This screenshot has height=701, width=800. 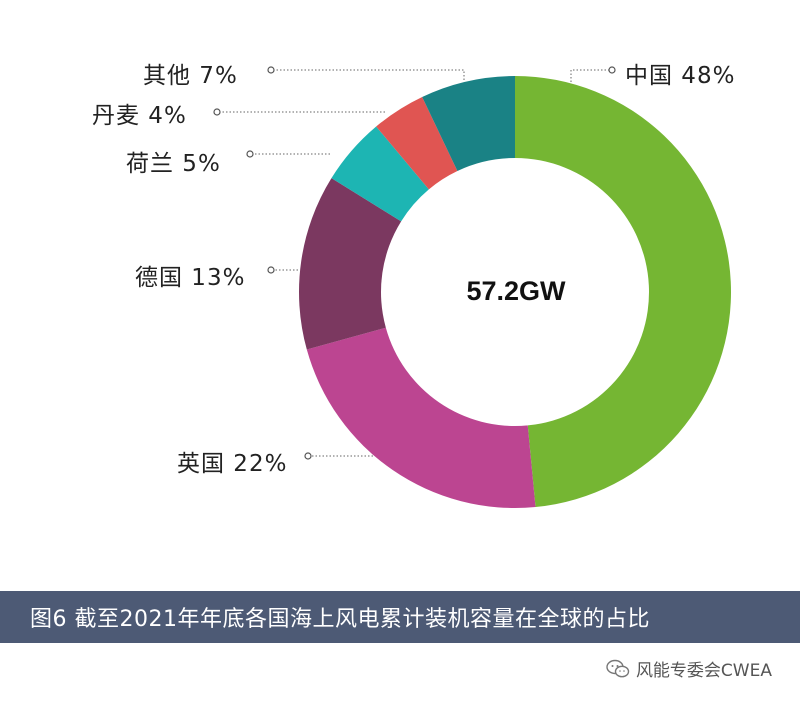 What do you see at coordinates (217, 112) in the screenshot?
I see `leader-dot-denmark` at bounding box center [217, 112].